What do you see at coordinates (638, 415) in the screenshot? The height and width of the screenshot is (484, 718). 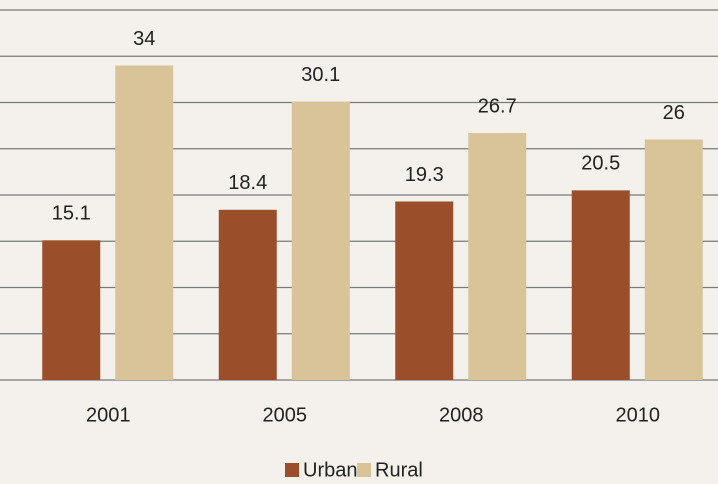 I see `x-tick-label: 2010` at bounding box center [638, 415].